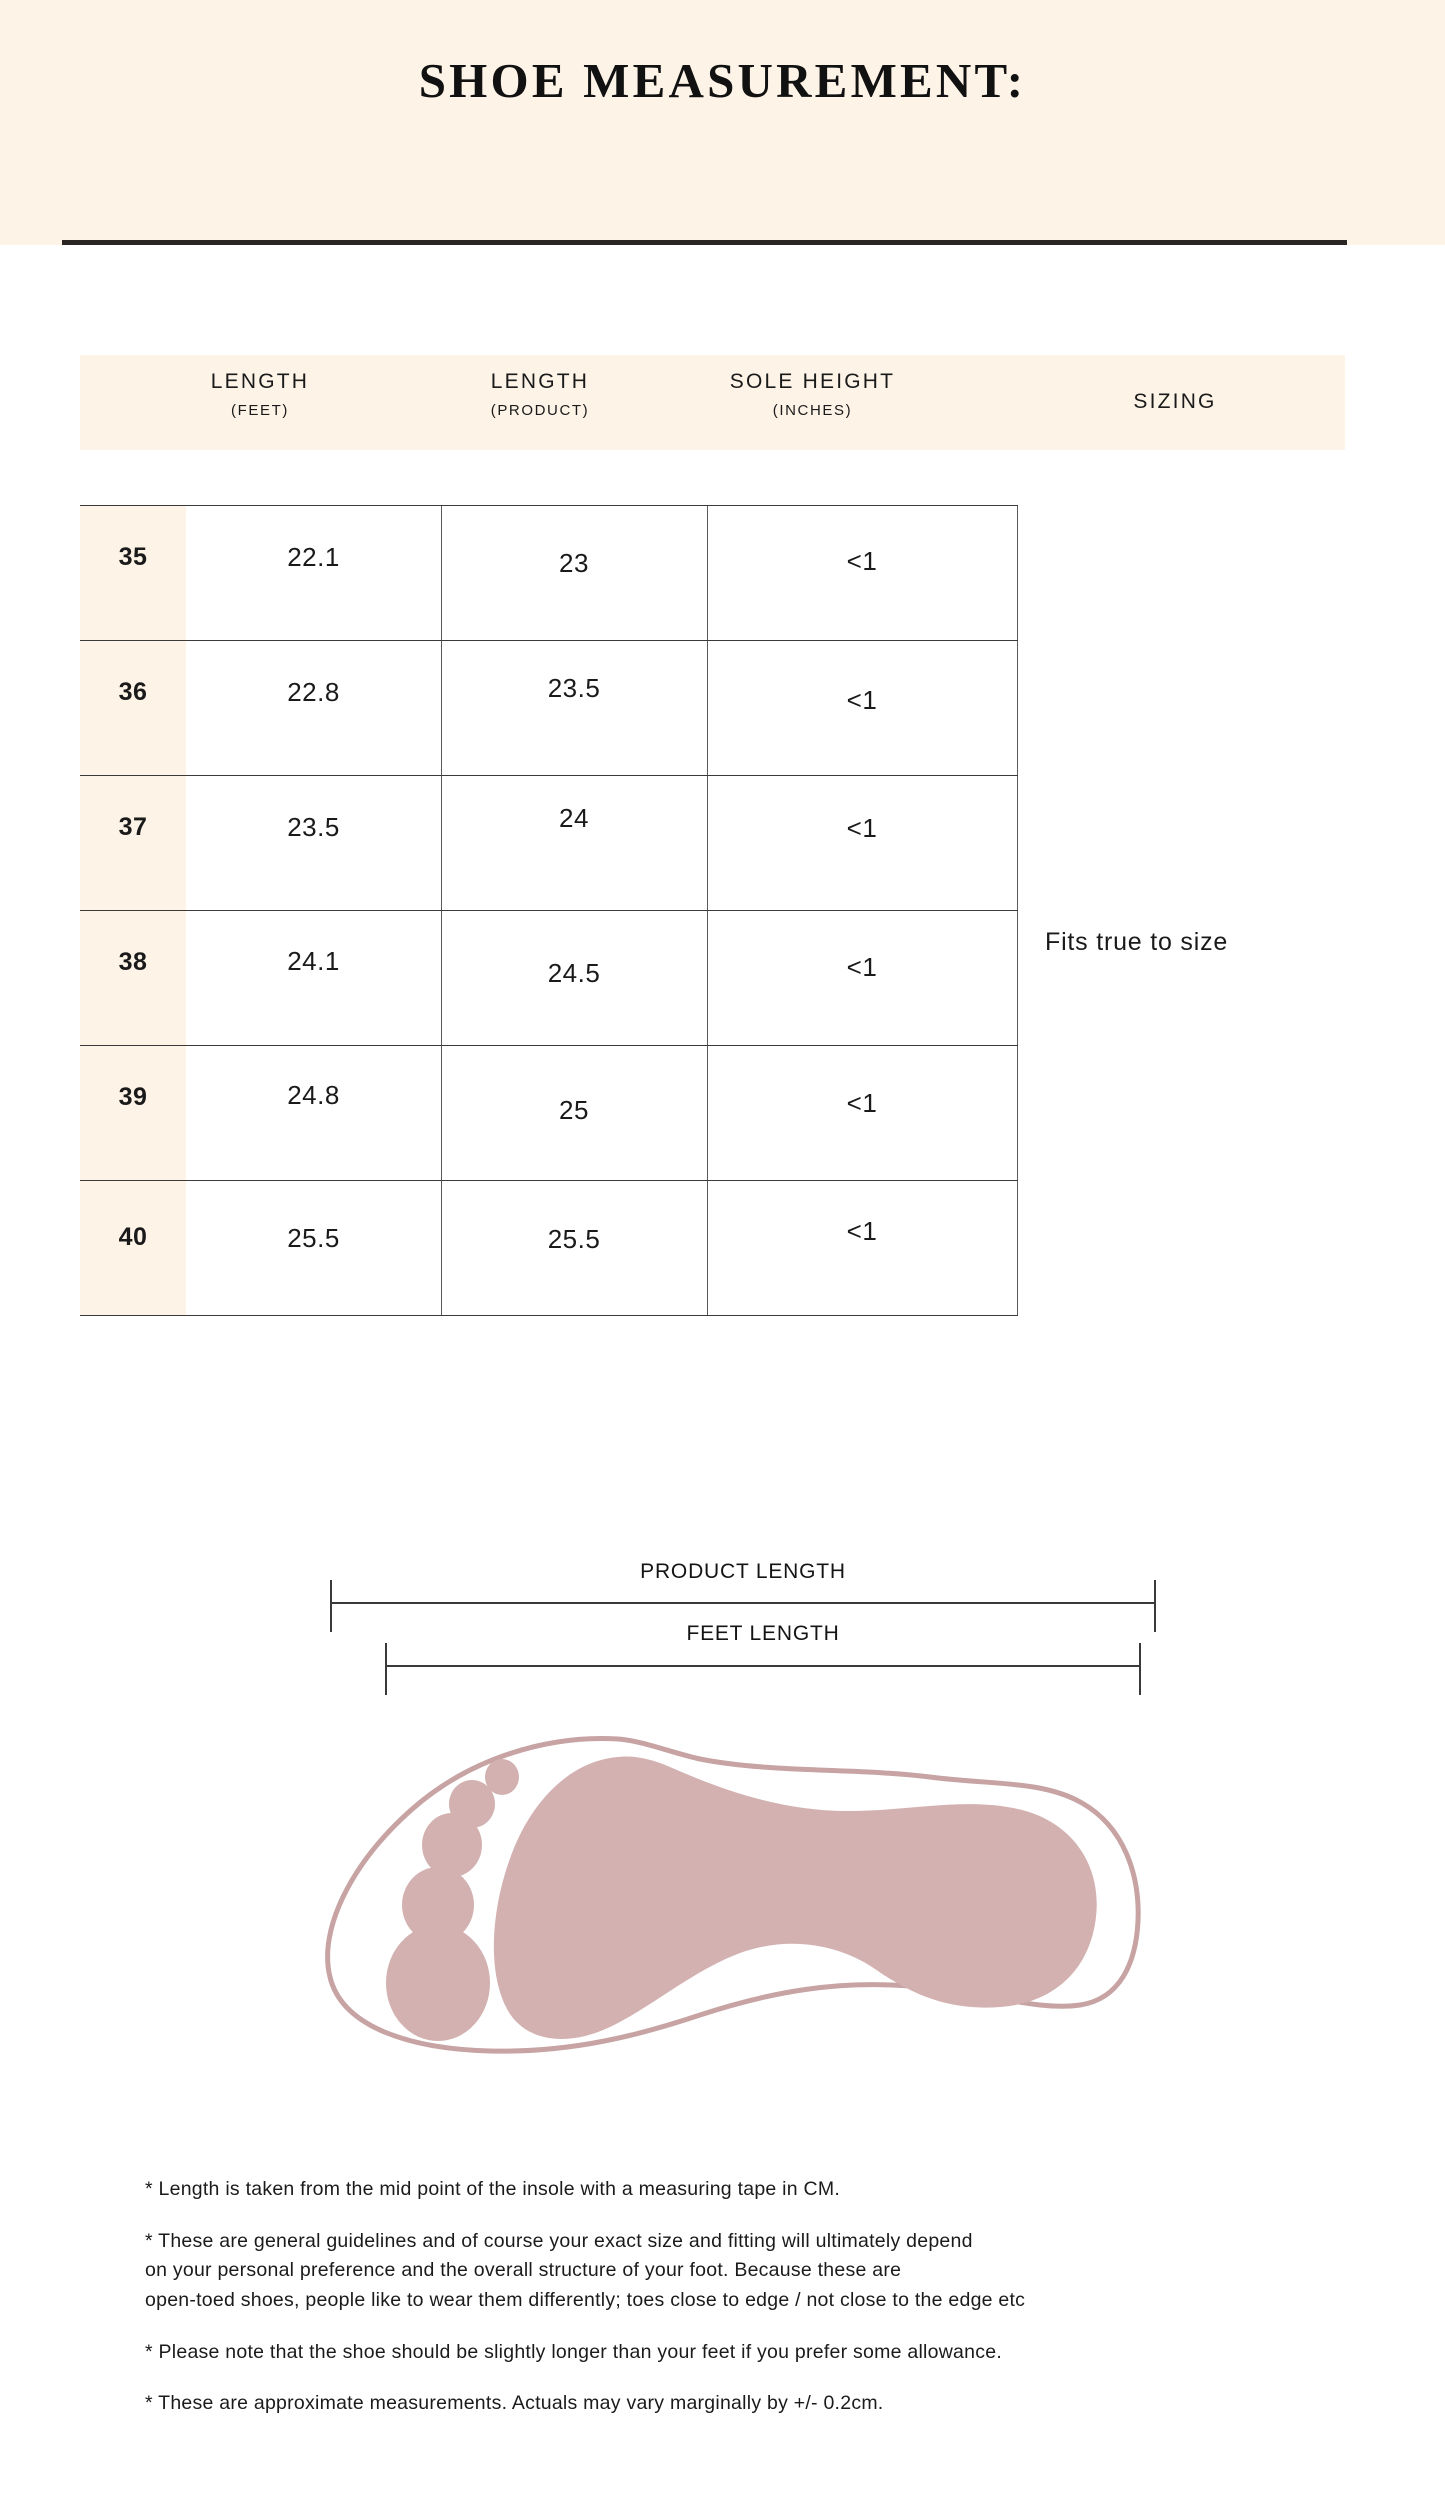 This screenshot has height=2505, width=1445. What do you see at coordinates (502, 1777) in the screenshot?
I see `toe-little` at bounding box center [502, 1777].